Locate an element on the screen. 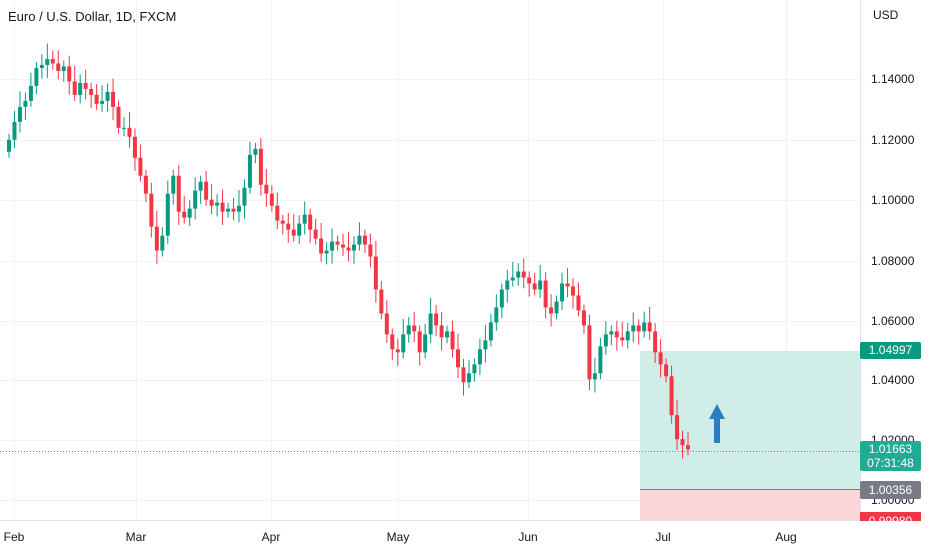 Image resolution: width=932 pixels, height=550 pixels. time-axis: Feb Mar Apr May Jun Jul Aug is located at coordinates (430, 535).